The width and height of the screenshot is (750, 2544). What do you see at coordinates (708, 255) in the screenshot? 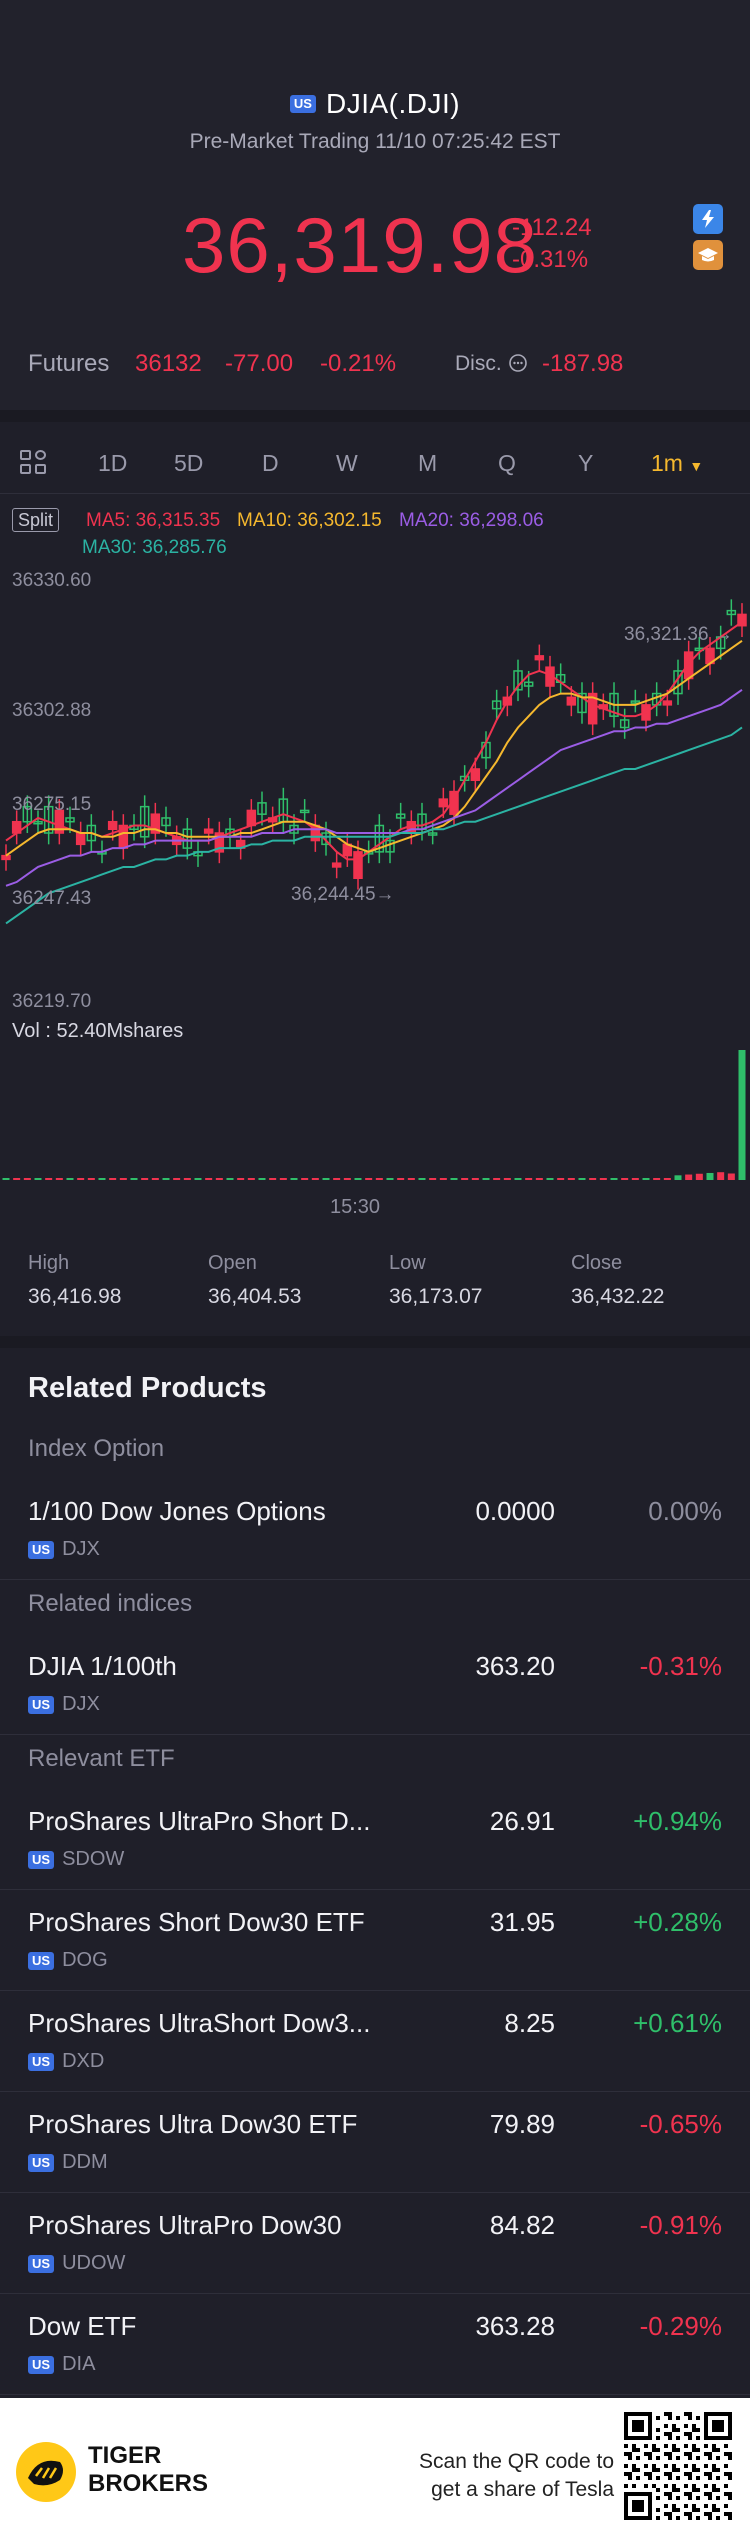
I see `graduation-cap-icon` at bounding box center [708, 255].